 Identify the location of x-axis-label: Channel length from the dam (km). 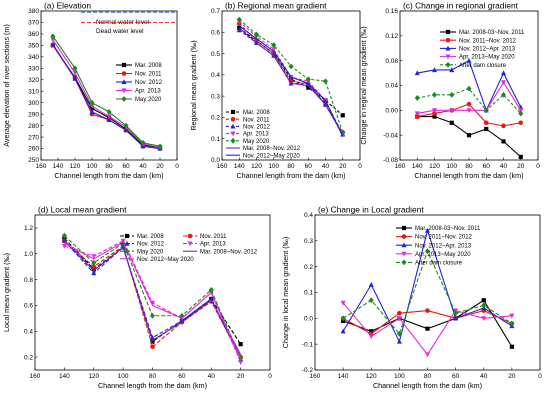
(427, 385).